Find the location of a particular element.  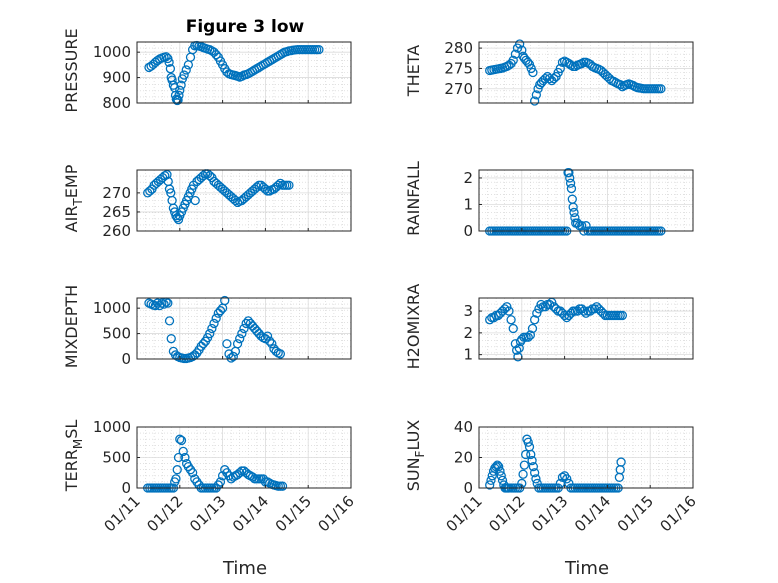

y-tick-label: 900 is located at coordinates (116, 78).